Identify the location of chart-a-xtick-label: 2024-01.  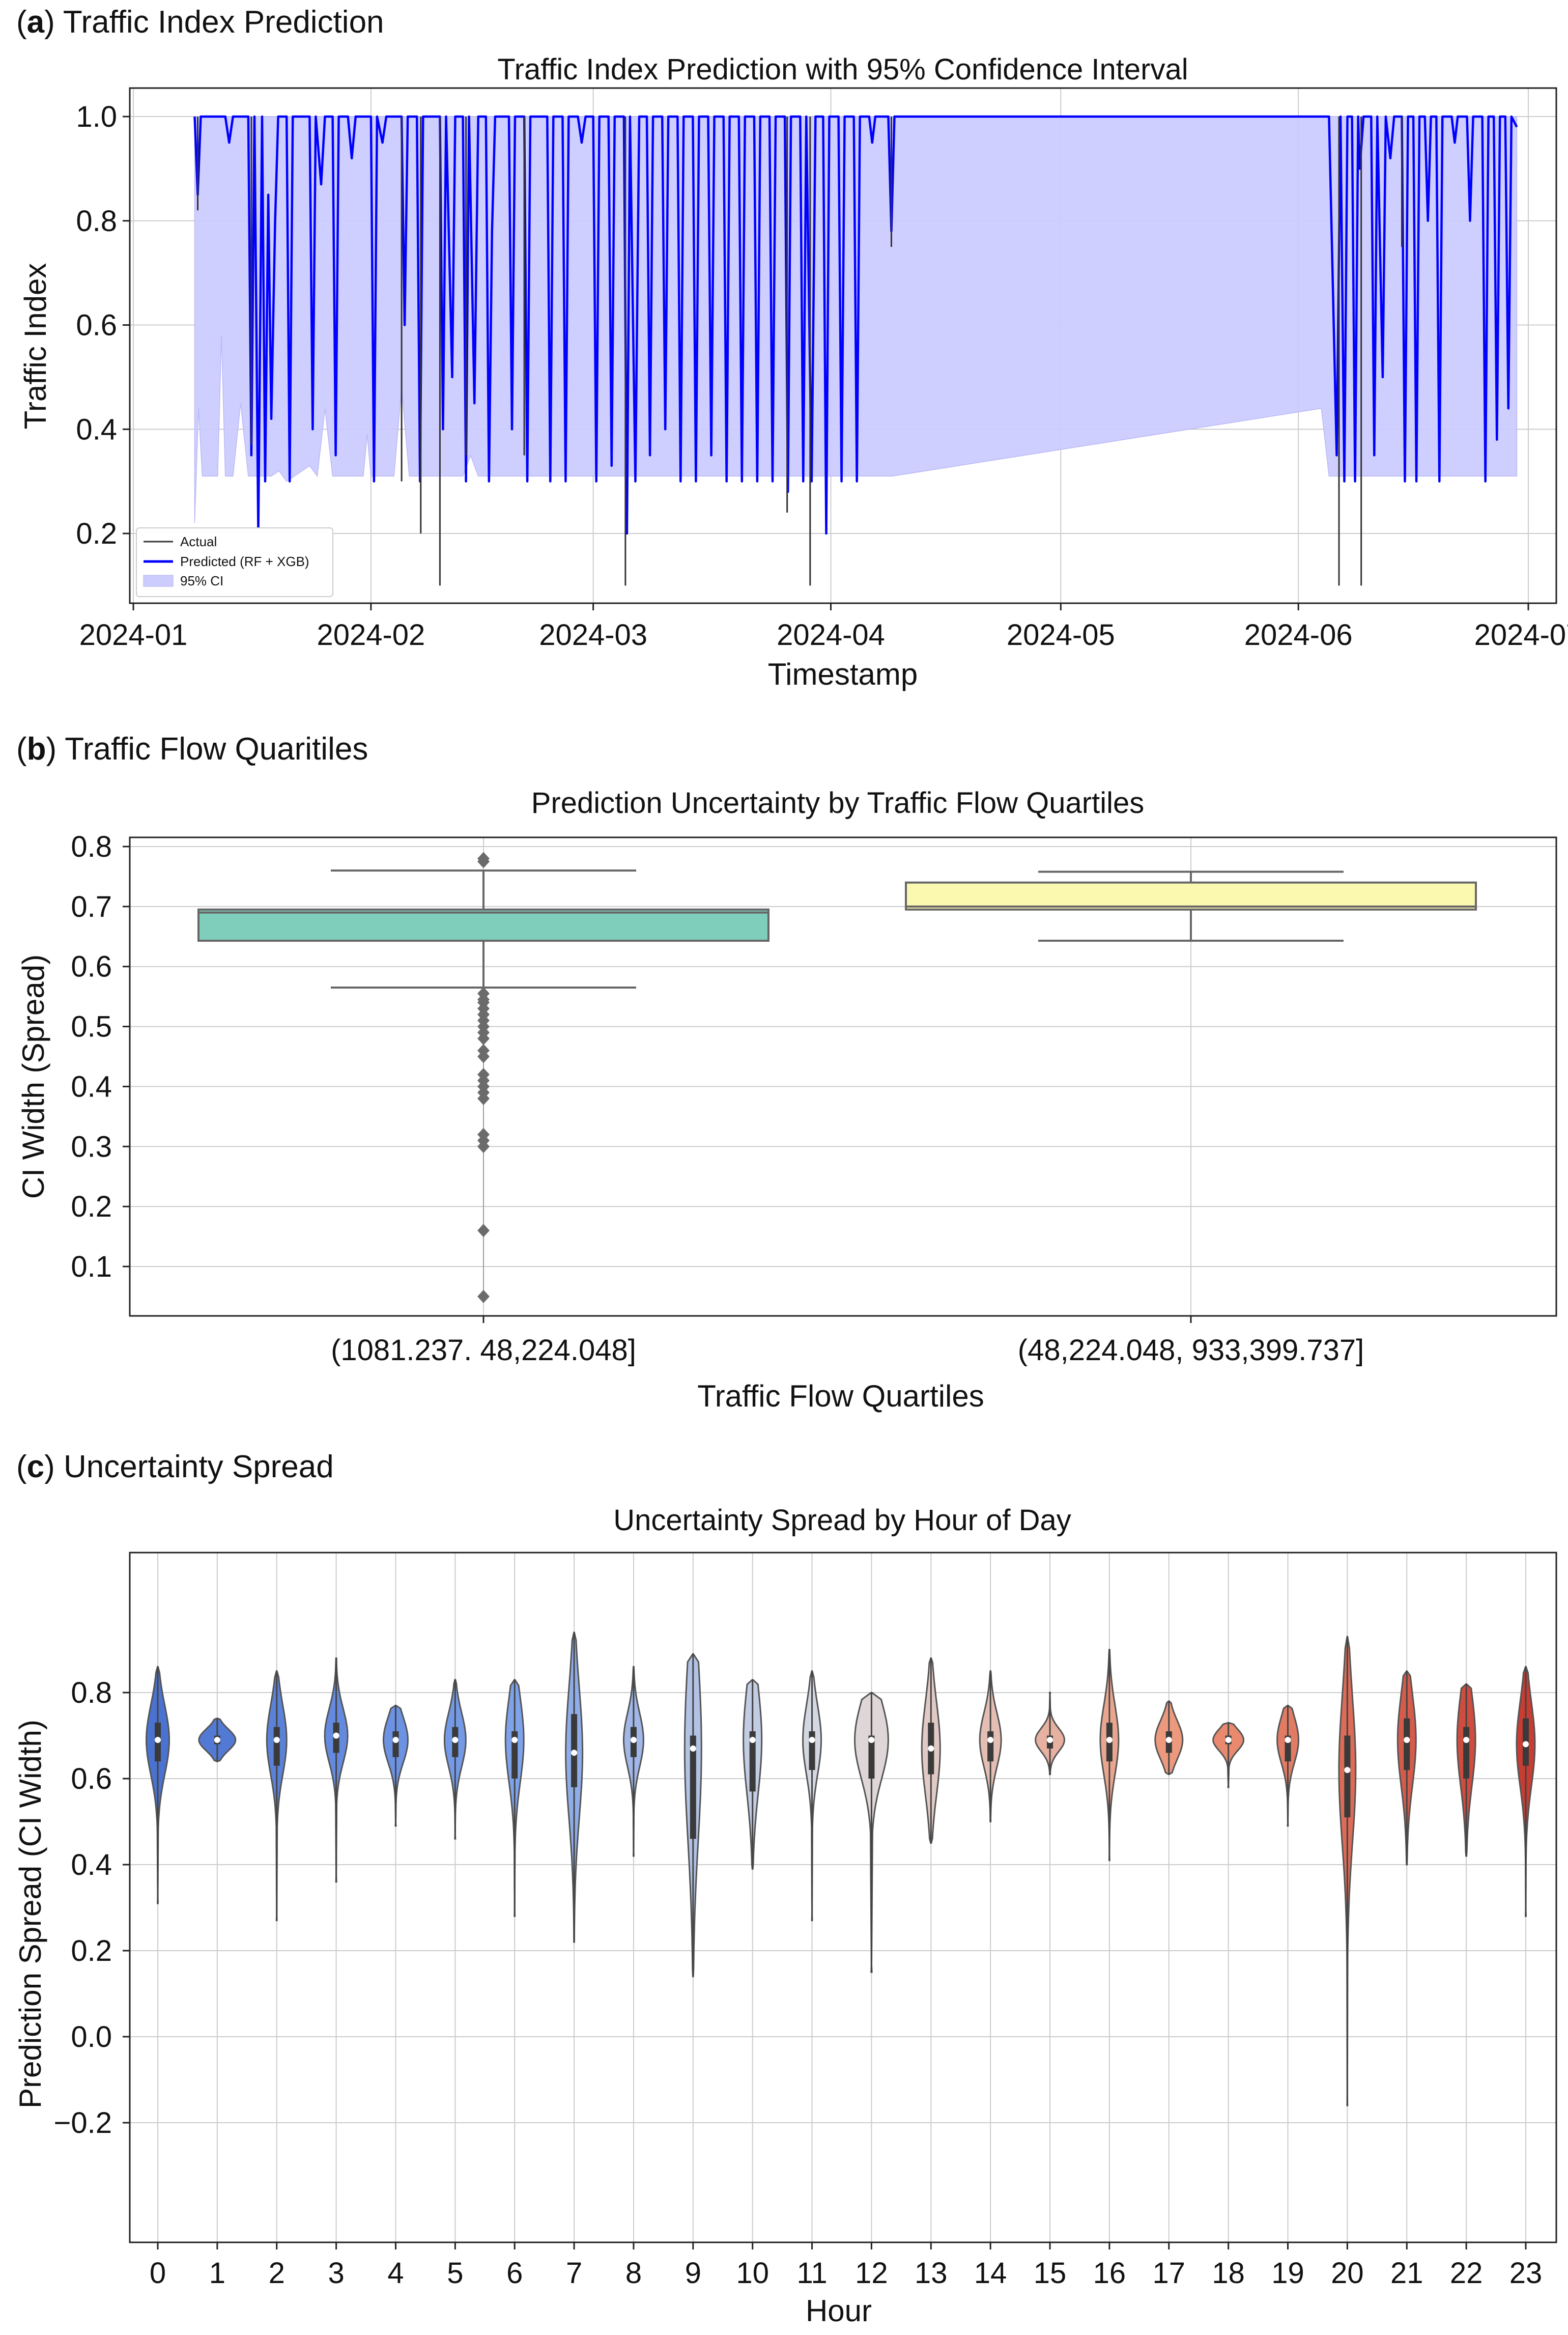
(133, 635).